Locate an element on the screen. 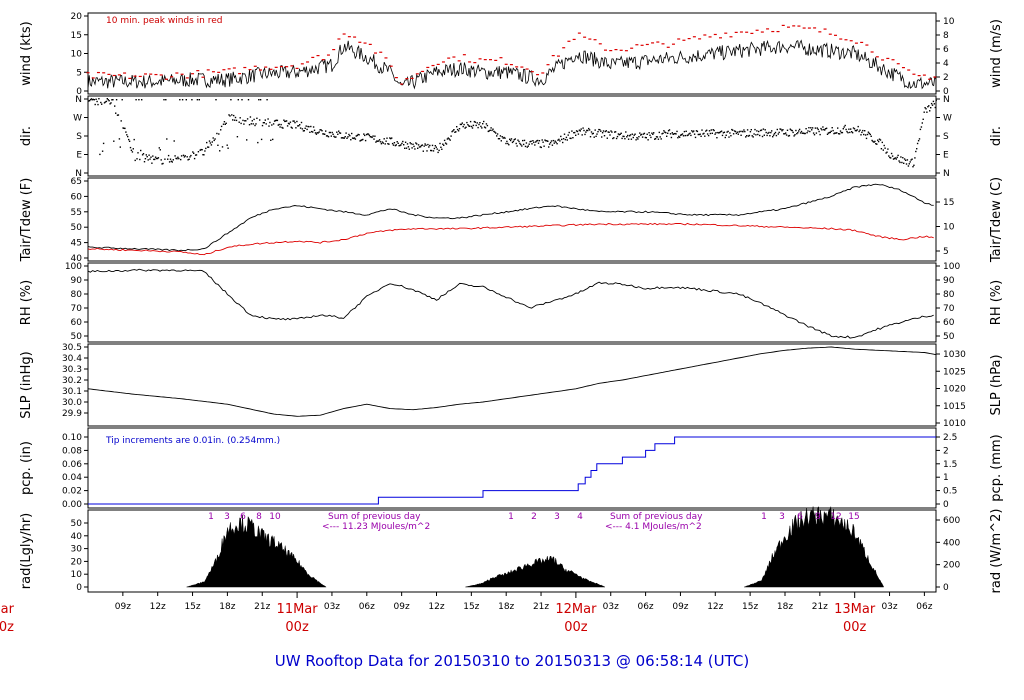  left-tick-label: 0.08 is located at coordinates (72, 451).